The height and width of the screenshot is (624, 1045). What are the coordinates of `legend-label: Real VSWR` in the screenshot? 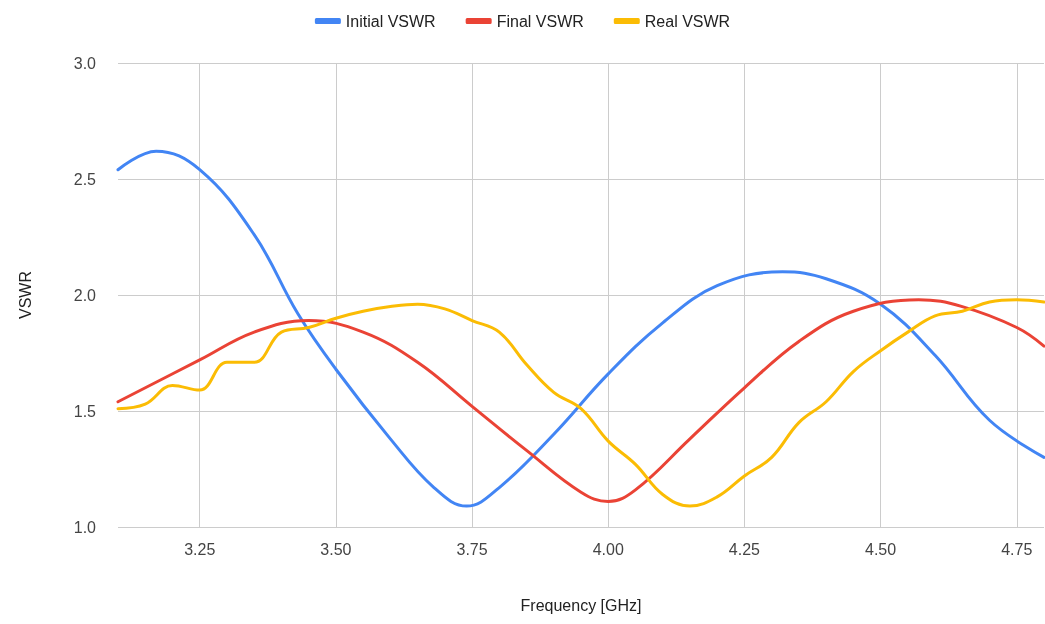 It's located at (687, 21).